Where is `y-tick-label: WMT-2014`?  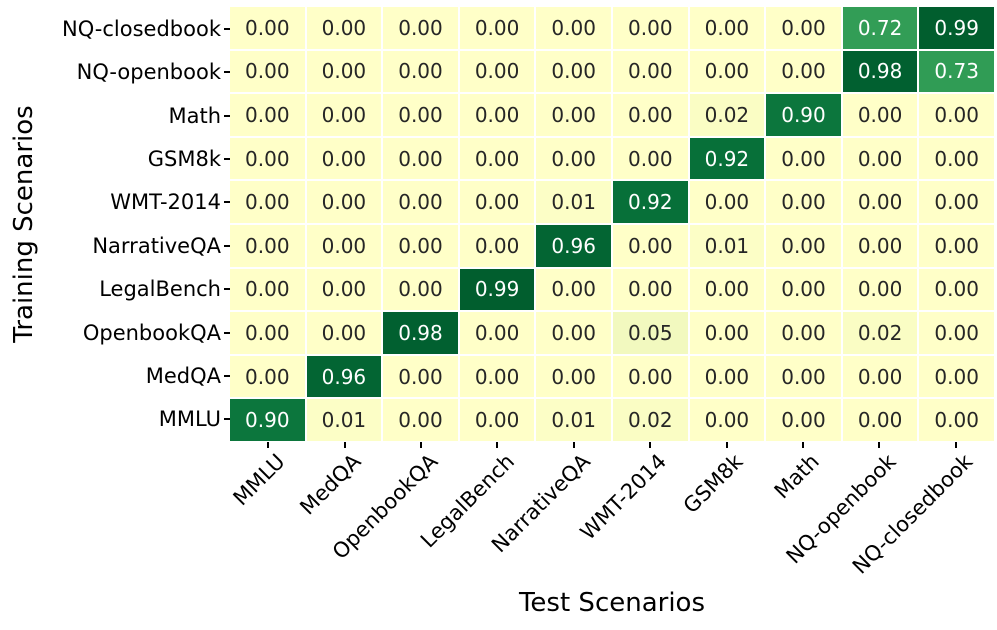
y-tick-label: WMT-2014 is located at coordinates (165, 202).